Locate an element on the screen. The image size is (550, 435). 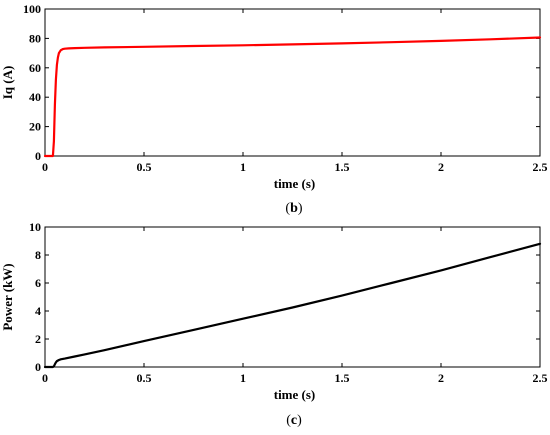
panel-b-label-letter: b is located at coordinates (294, 208).